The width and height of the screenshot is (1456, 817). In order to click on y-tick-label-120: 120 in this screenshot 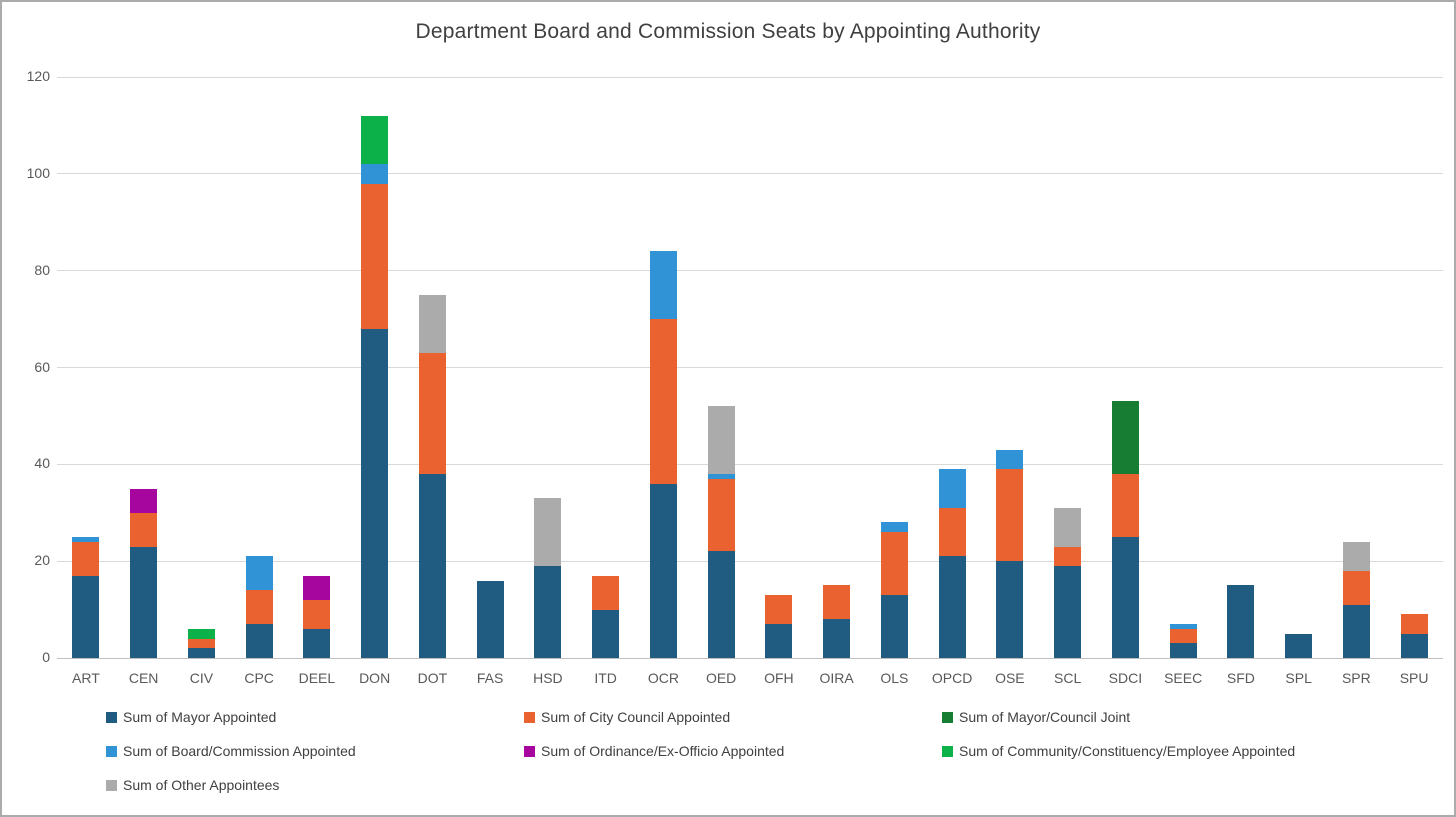, I will do `click(38, 76)`.